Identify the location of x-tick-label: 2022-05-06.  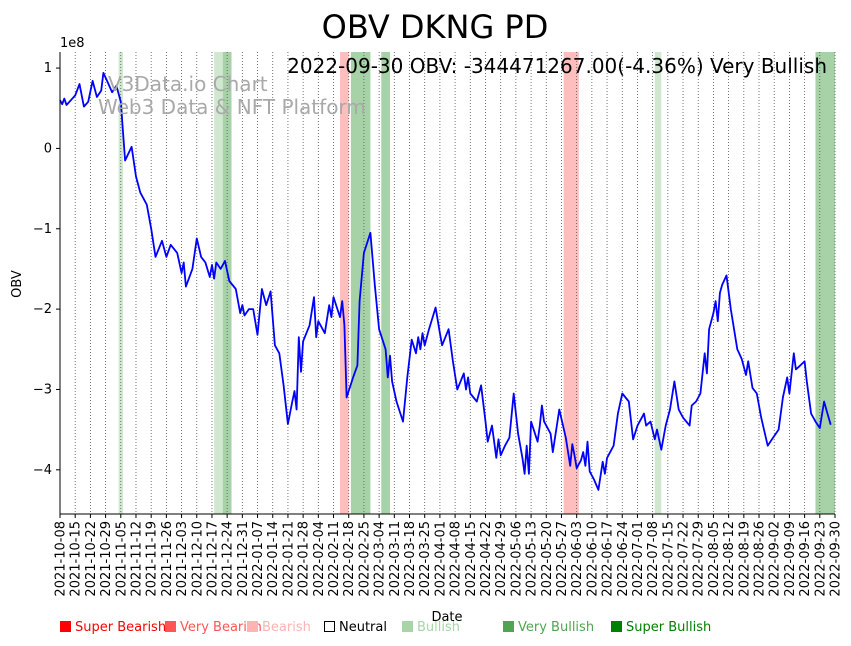
(516, 559).